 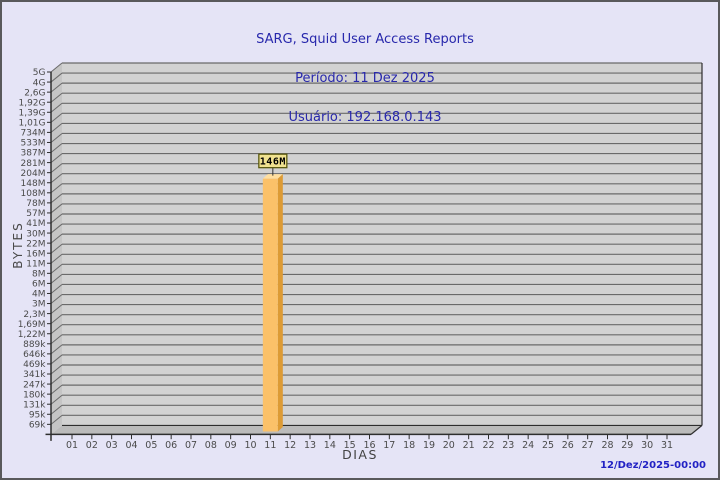 I want to click on x-tick-label: 10, so click(x=250, y=445).